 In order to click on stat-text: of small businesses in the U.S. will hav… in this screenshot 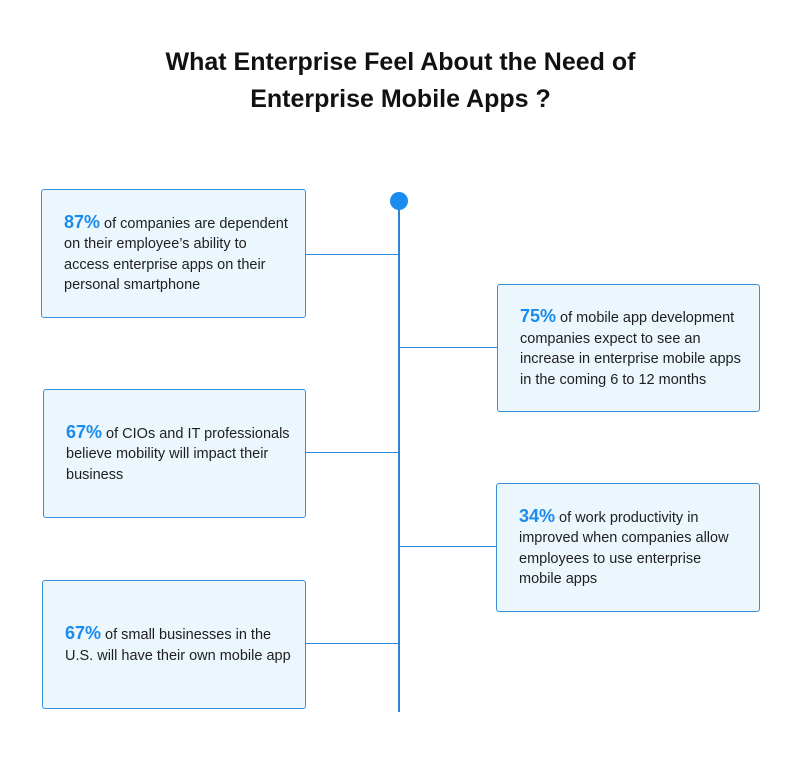, I will do `click(178, 645)`.